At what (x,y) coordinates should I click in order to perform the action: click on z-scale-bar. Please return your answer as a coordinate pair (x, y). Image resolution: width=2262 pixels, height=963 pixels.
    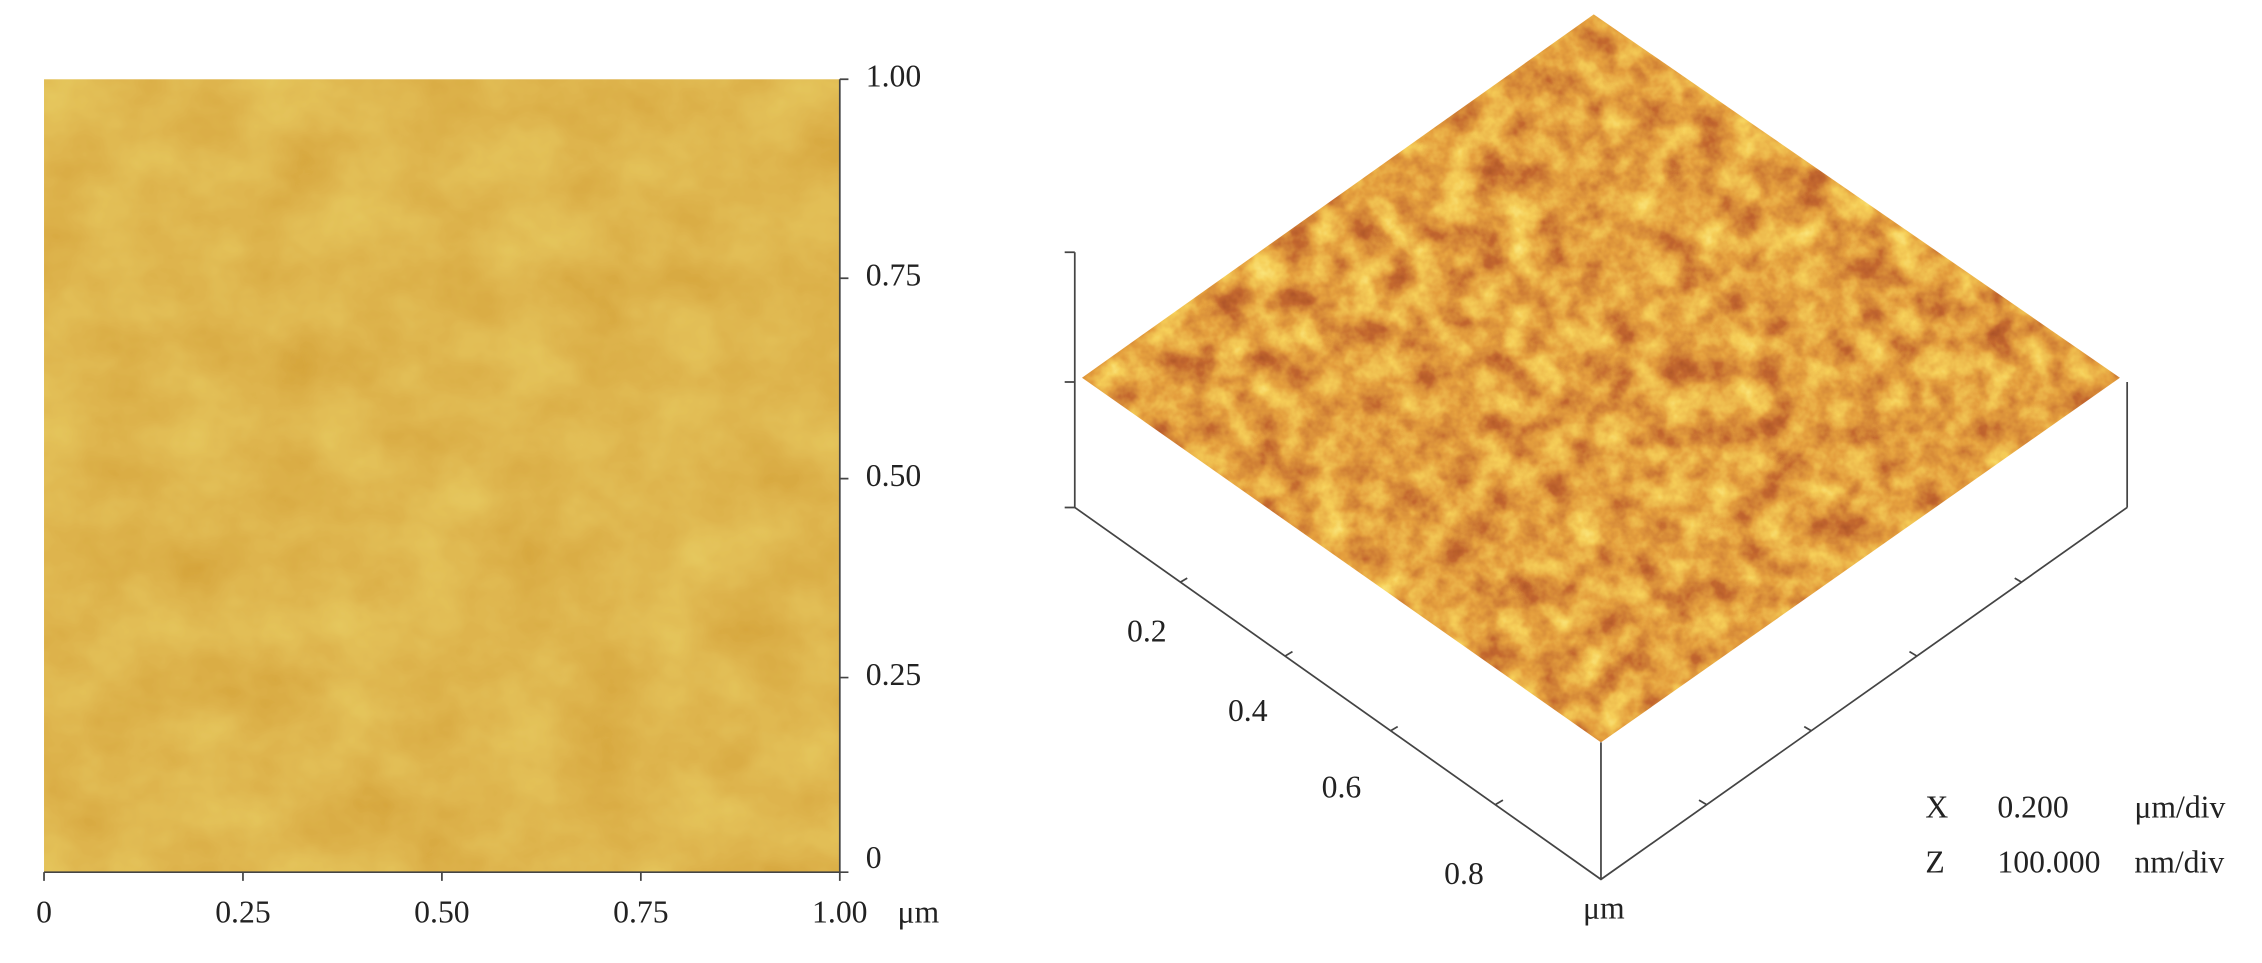
    Looking at the image, I should click on (1070, 380).